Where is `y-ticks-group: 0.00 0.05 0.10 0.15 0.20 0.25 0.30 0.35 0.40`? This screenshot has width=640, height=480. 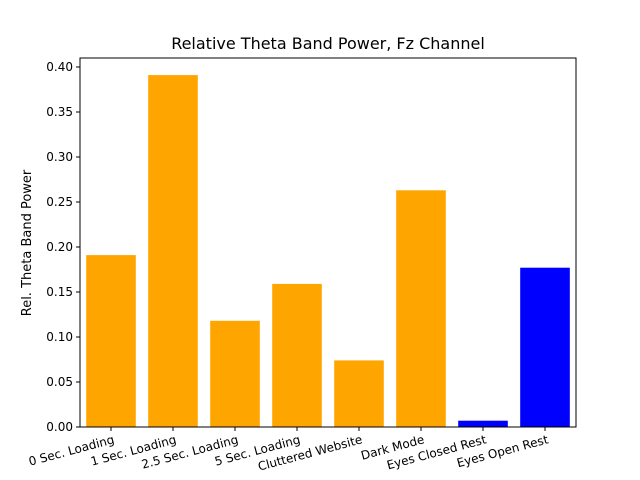 y-ticks-group: 0.00 0.05 0.10 0.15 0.20 0.25 0.30 0.35 0.40 is located at coordinates (63, 247).